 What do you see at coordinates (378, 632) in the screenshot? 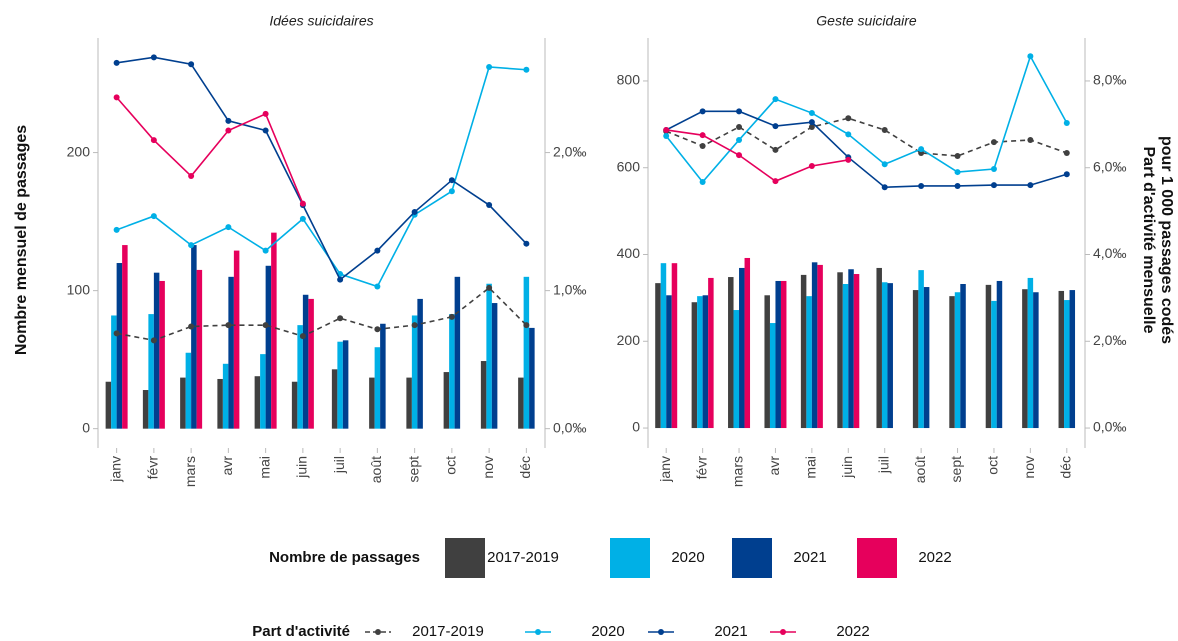
I see `legend-point` at bounding box center [378, 632].